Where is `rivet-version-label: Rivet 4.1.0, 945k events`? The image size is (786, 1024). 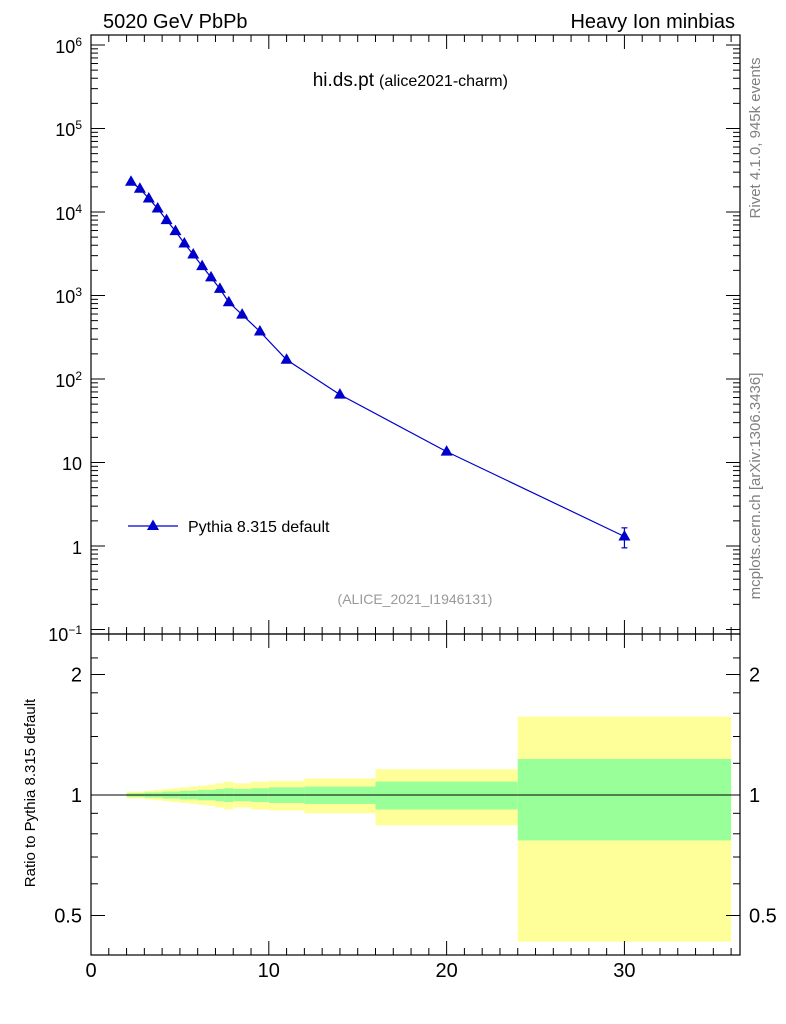
rivet-version-label: Rivet 4.1.0, 945k events is located at coordinates (755, 138).